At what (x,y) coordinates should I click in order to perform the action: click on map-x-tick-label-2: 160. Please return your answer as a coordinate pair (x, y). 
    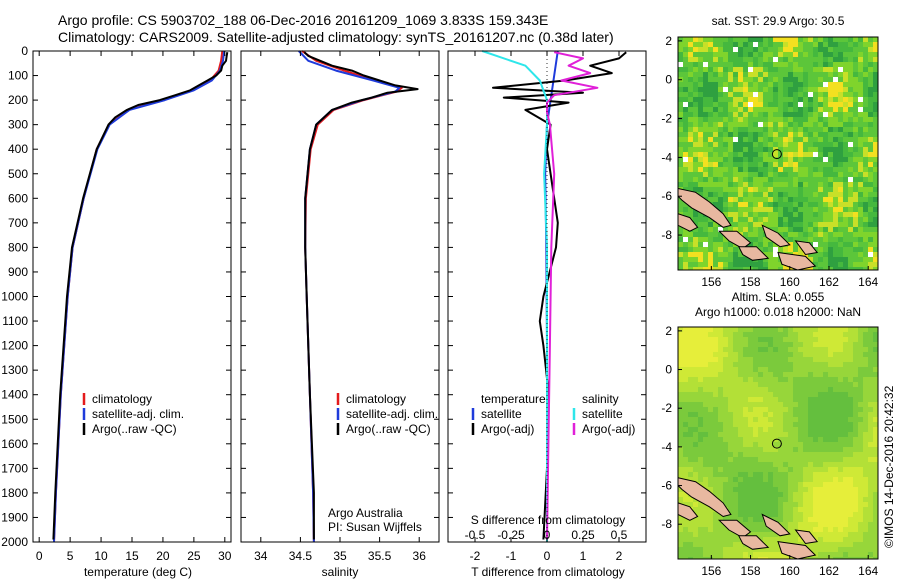
    Looking at the image, I should click on (790, 571).